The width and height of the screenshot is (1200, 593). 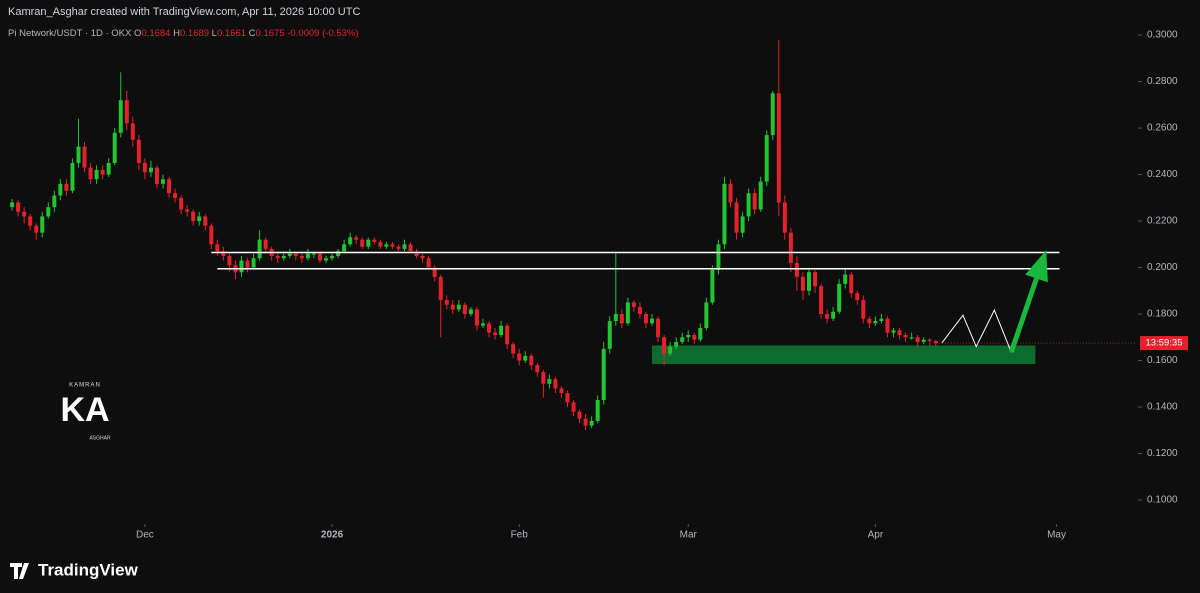 What do you see at coordinates (88, 569) in the screenshot?
I see `brand: TradingView` at bounding box center [88, 569].